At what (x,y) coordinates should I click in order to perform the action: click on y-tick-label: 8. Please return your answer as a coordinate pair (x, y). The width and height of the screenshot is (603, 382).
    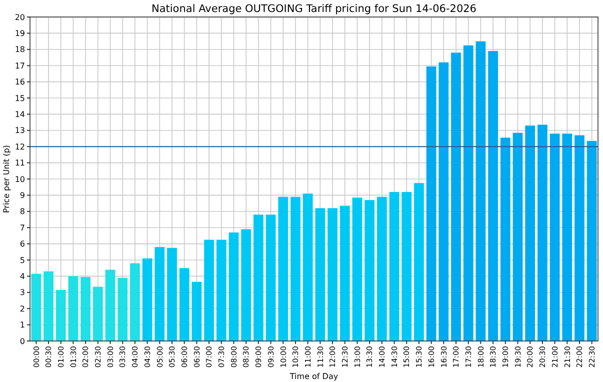
    Looking at the image, I should click on (22, 211).